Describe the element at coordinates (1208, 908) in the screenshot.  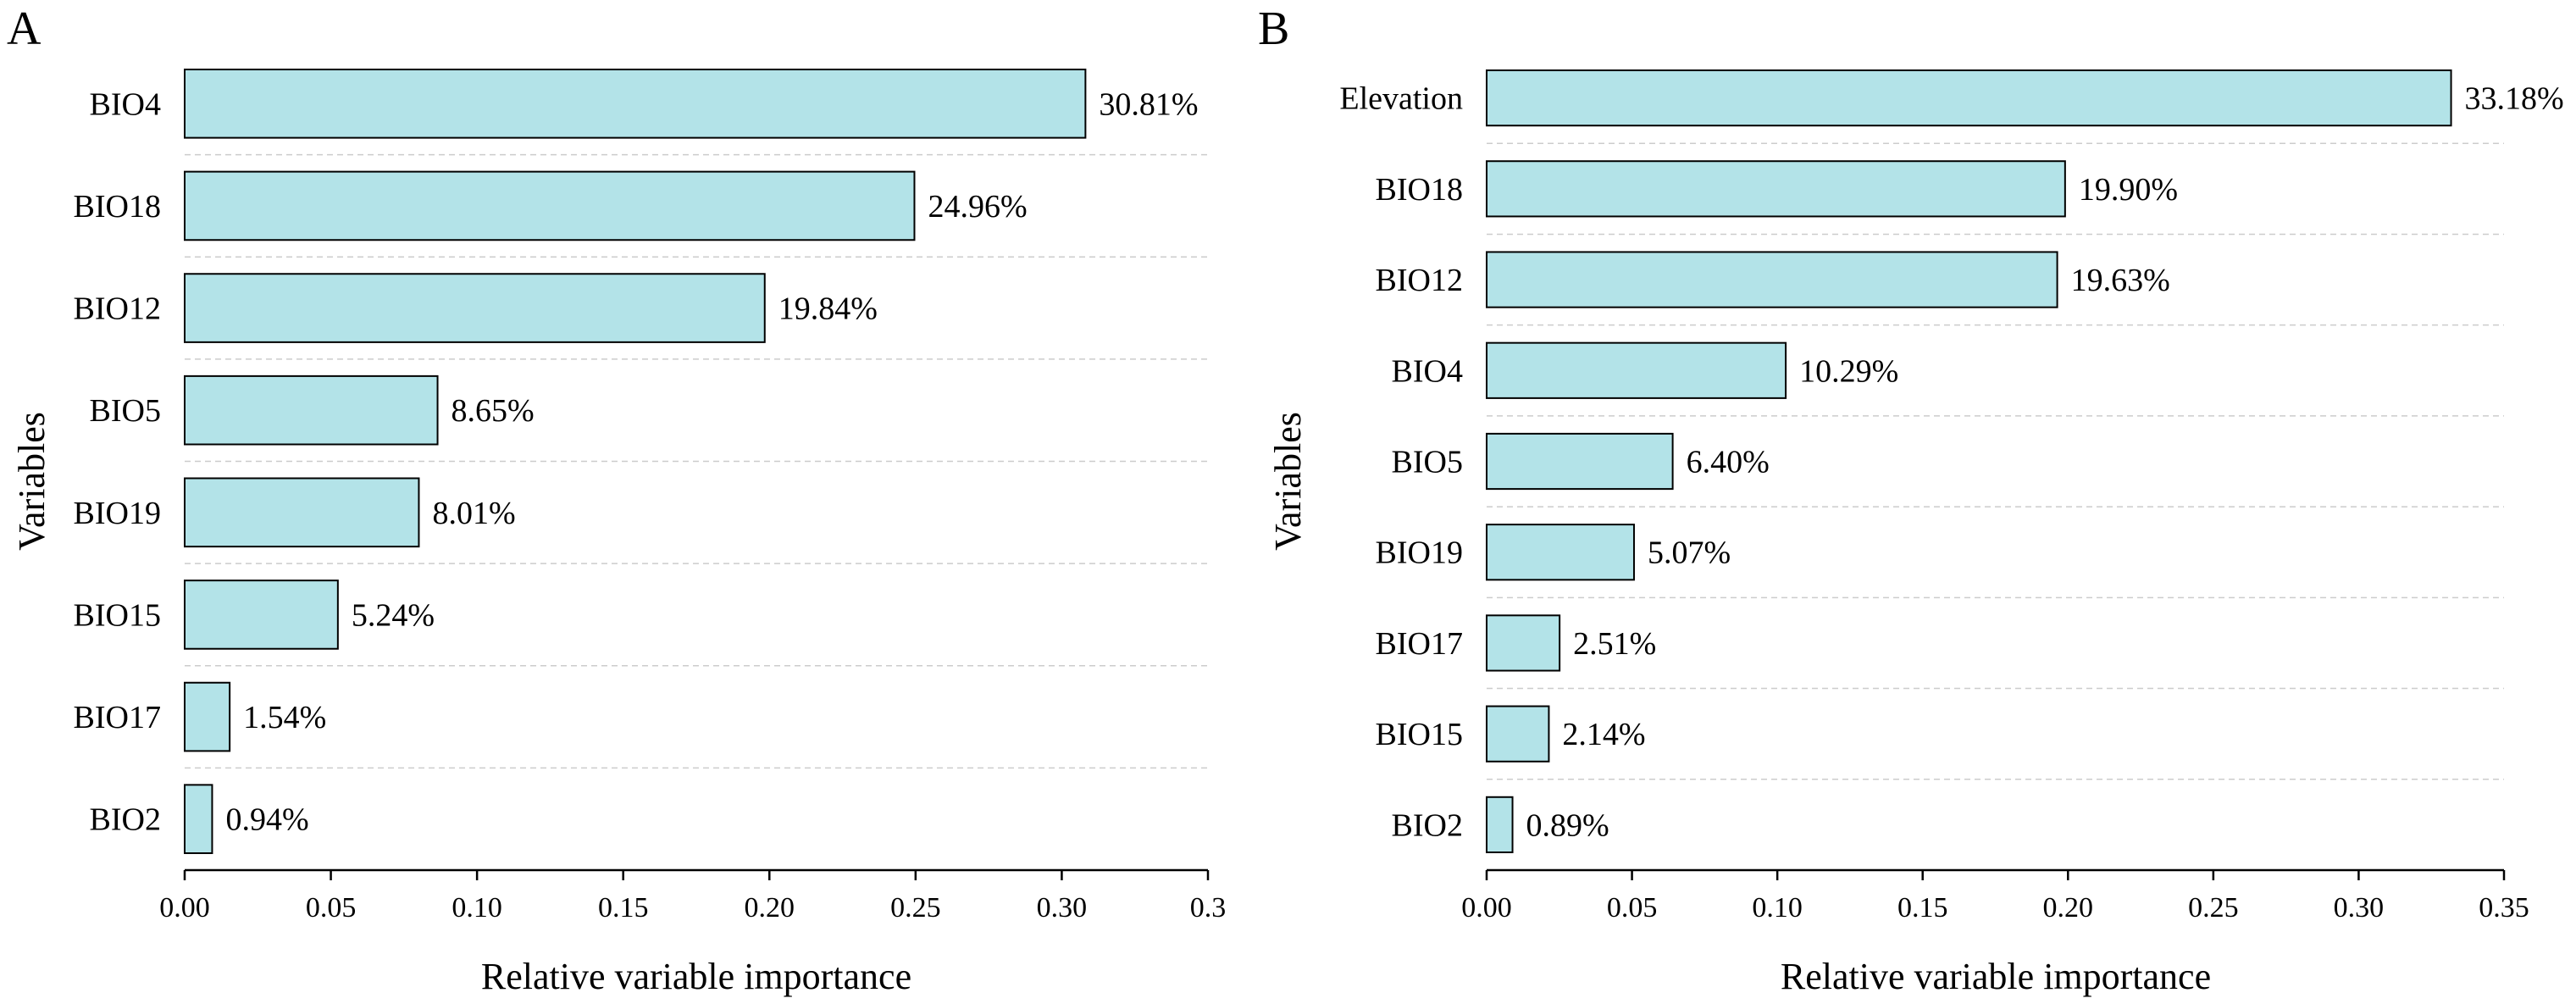
I see `x-tick-label: 0.3` at that location.